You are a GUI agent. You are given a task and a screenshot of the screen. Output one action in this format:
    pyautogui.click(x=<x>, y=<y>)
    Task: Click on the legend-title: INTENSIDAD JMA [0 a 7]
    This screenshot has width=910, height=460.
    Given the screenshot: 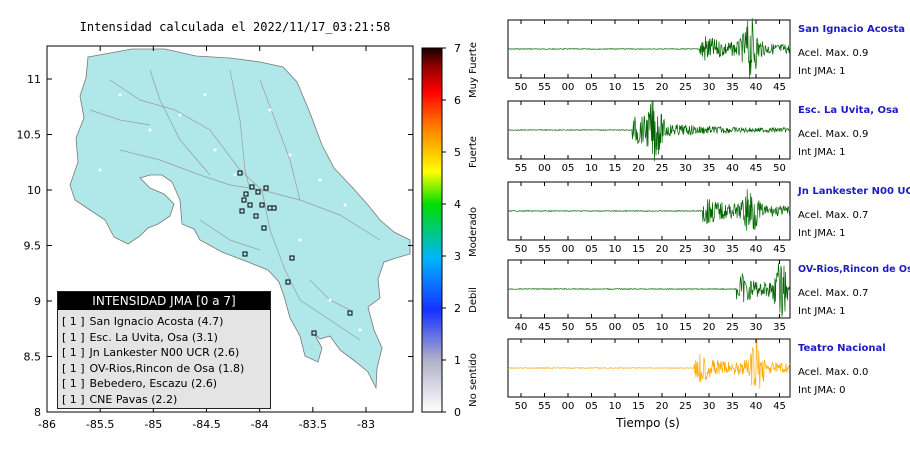 What is the action you would take?
    pyautogui.click(x=164, y=301)
    